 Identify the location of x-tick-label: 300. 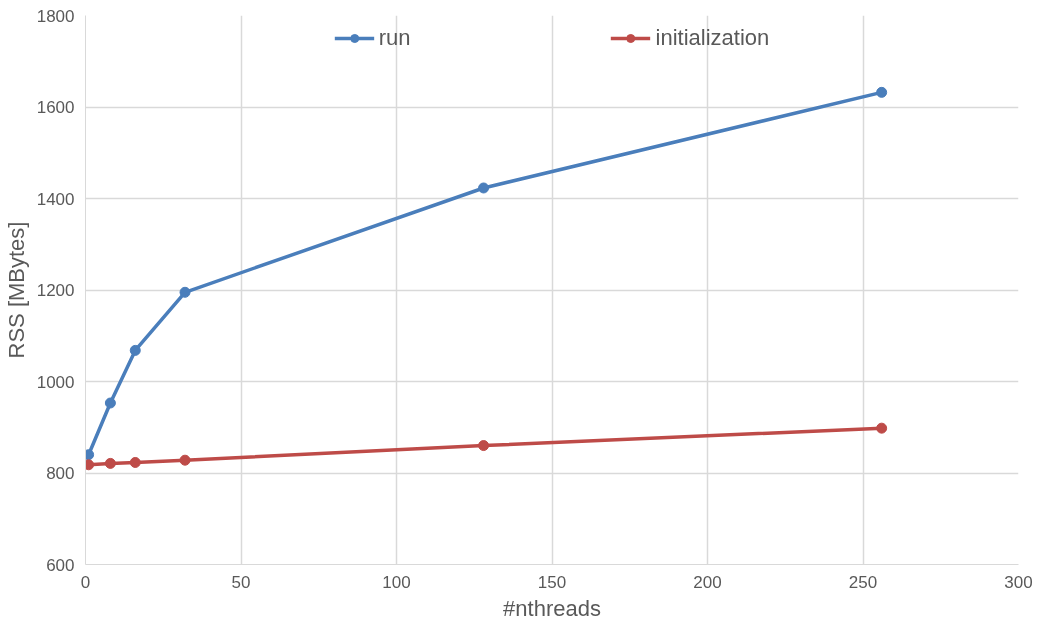
(1018, 582).